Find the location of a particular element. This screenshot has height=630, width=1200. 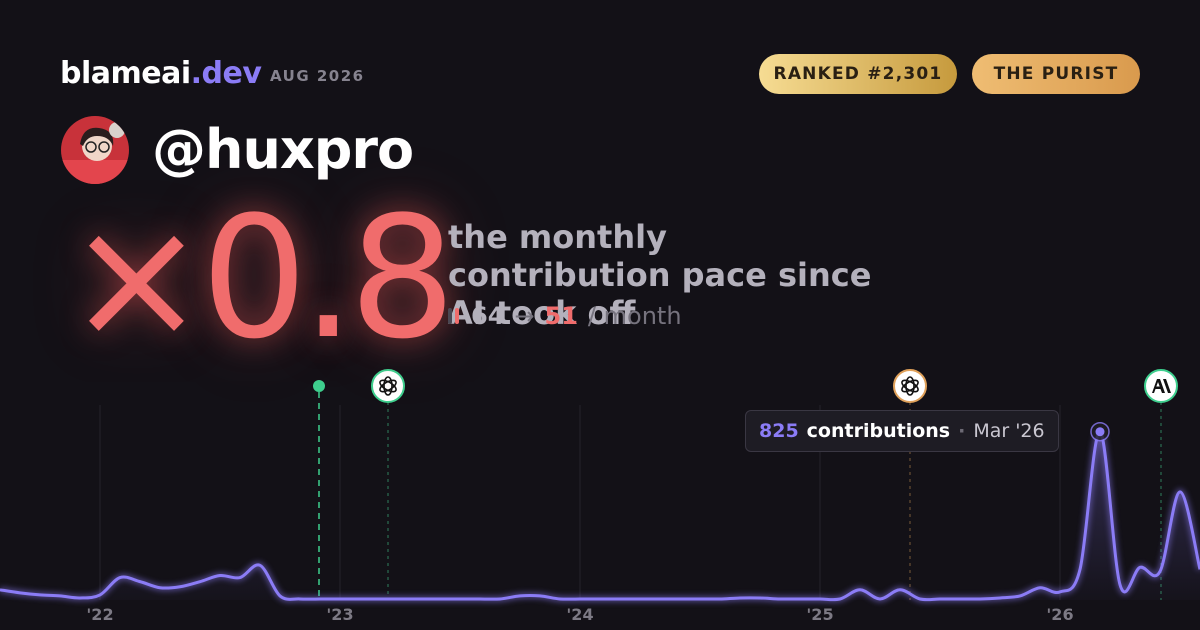

x-tick-label: '25 is located at coordinates (819, 614).